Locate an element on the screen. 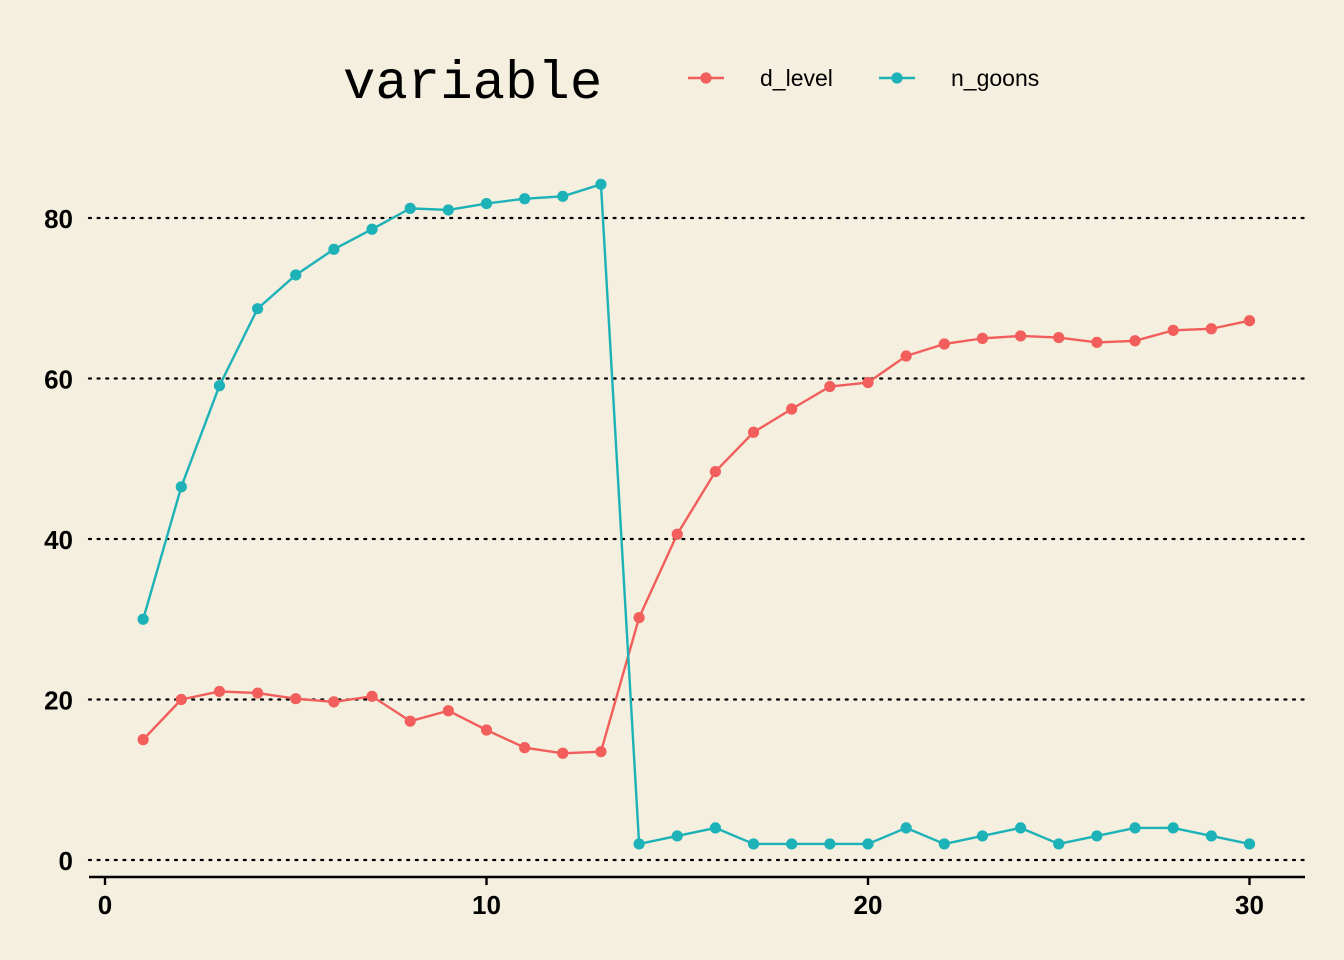  legend-label: d_level is located at coordinates (796, 78).